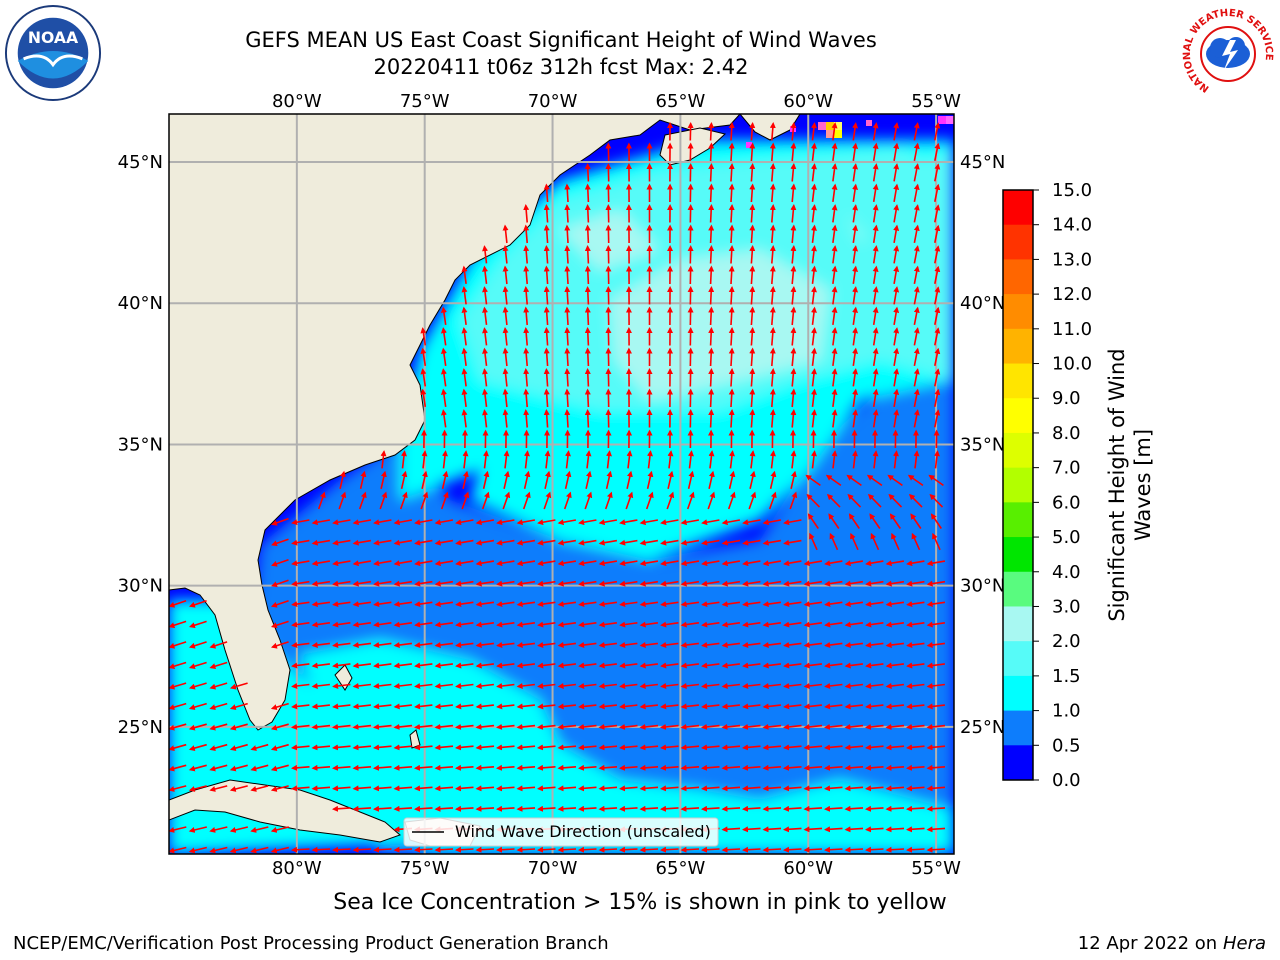  I want to click on colorbar-title-line1: Significant Height of Wind, so click(1117, 485).